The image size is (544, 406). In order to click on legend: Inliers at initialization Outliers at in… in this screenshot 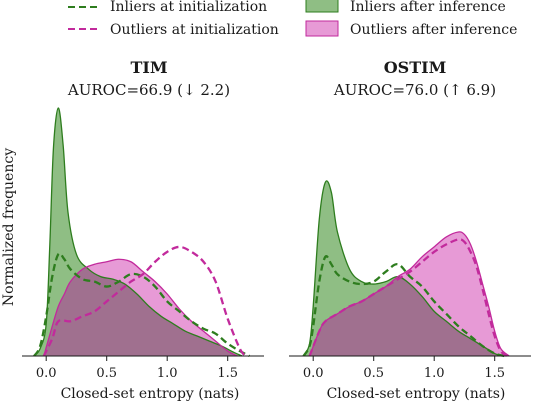, I will do `click(292, 19)`.